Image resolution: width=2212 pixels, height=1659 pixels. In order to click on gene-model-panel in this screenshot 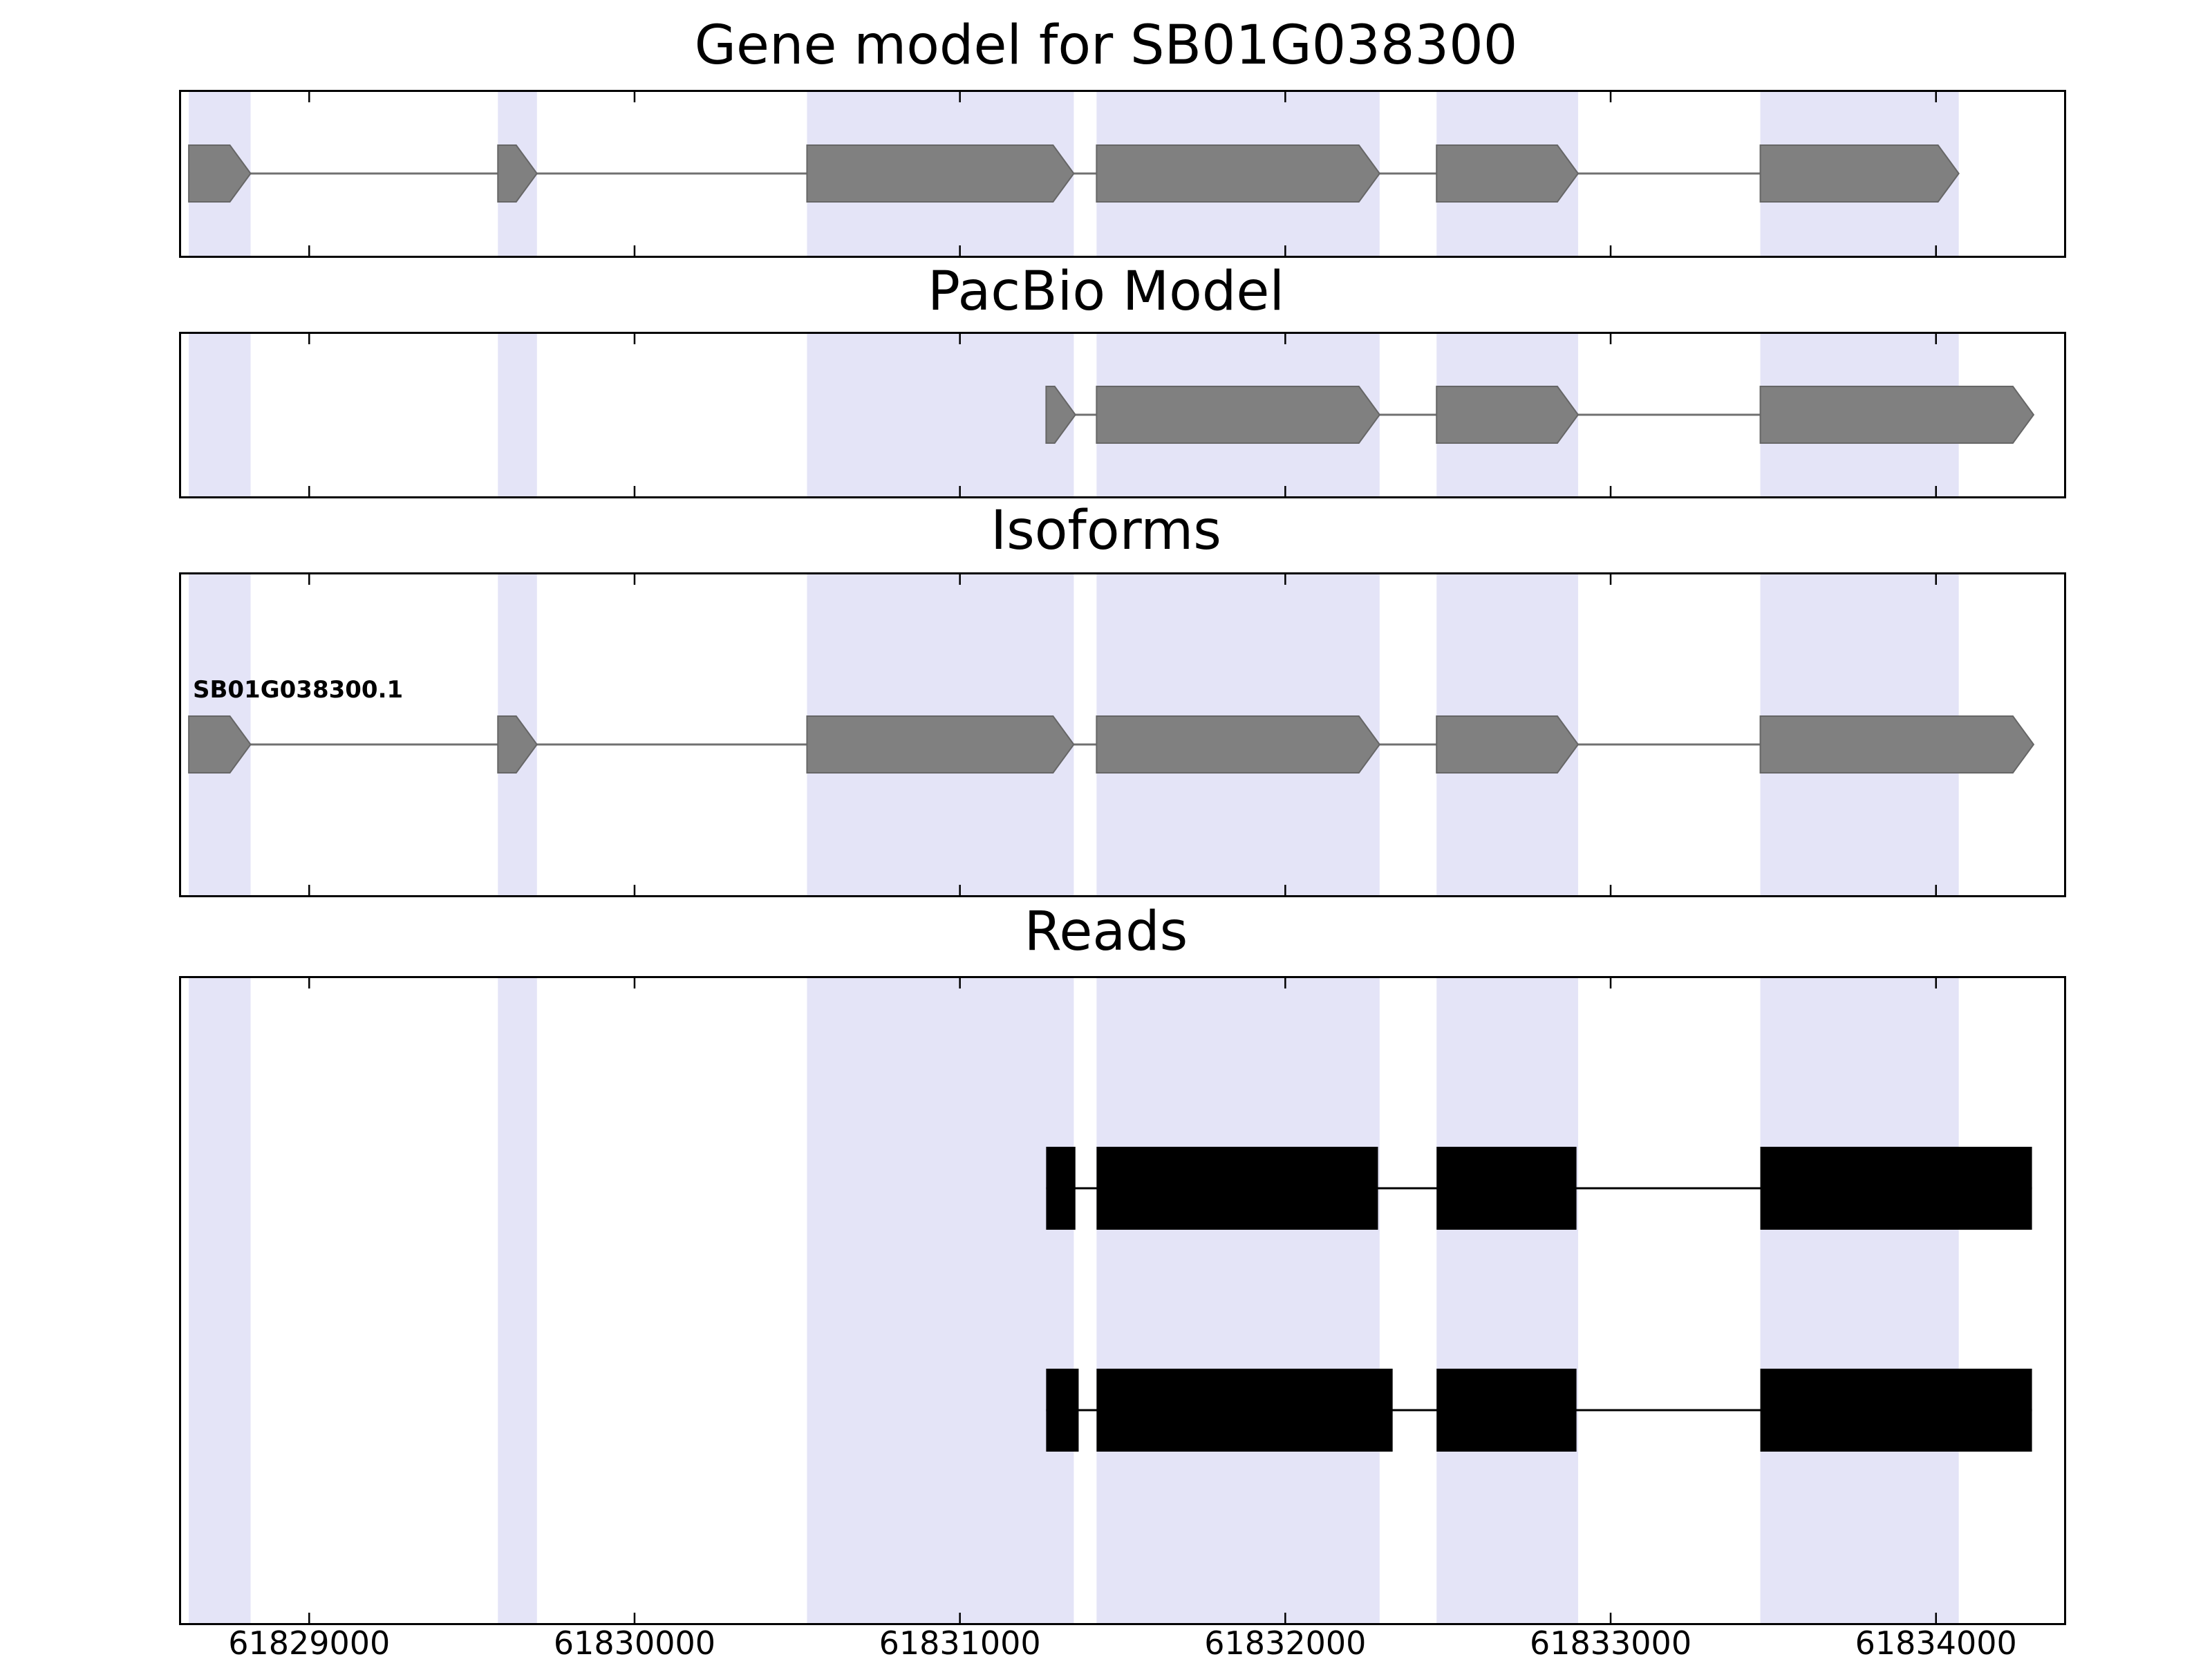, I will do `click(1122, 174)`.